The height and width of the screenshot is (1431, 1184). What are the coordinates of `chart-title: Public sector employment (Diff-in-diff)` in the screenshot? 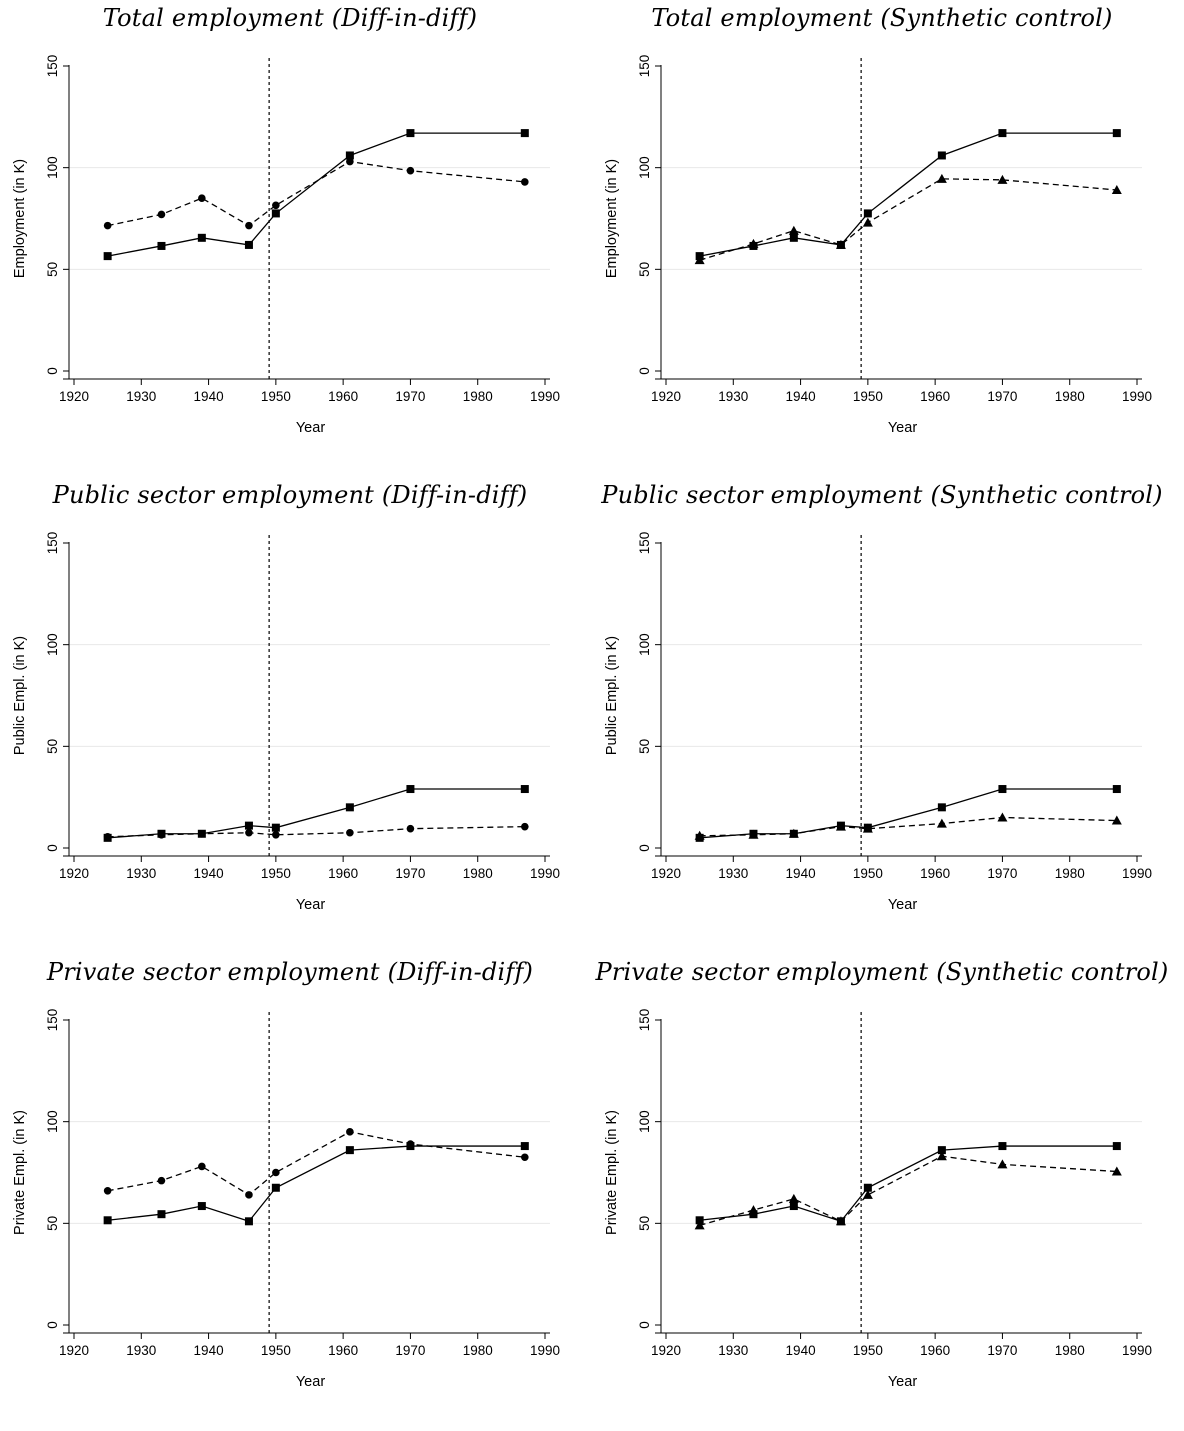 It's located at (290, 495).